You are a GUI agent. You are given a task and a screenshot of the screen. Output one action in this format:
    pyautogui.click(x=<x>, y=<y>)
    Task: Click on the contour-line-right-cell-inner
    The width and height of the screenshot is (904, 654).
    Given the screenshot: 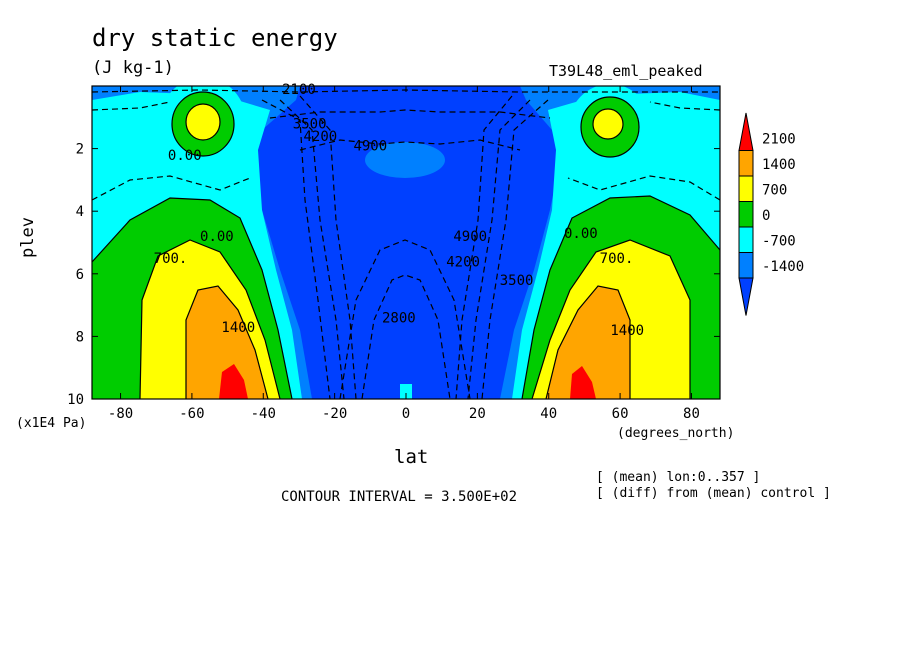 What is the action you would take?
    pyautogui.click(x=608, y=124)
    